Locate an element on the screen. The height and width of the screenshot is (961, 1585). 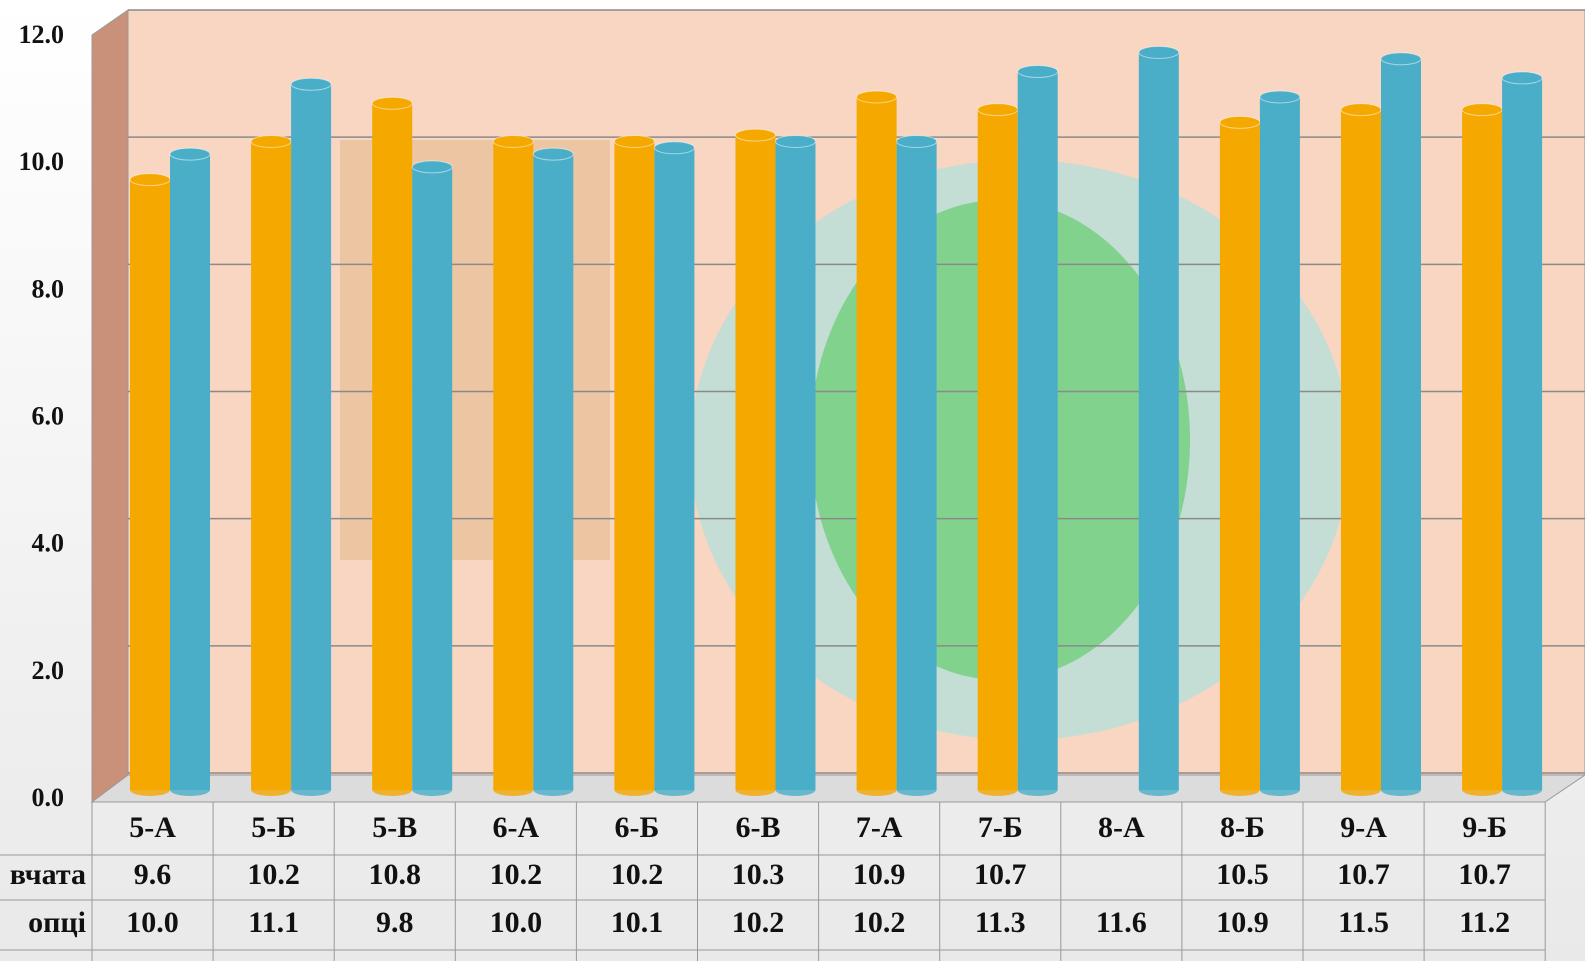
legend-label: вчата is located at coordinates (48, 874).